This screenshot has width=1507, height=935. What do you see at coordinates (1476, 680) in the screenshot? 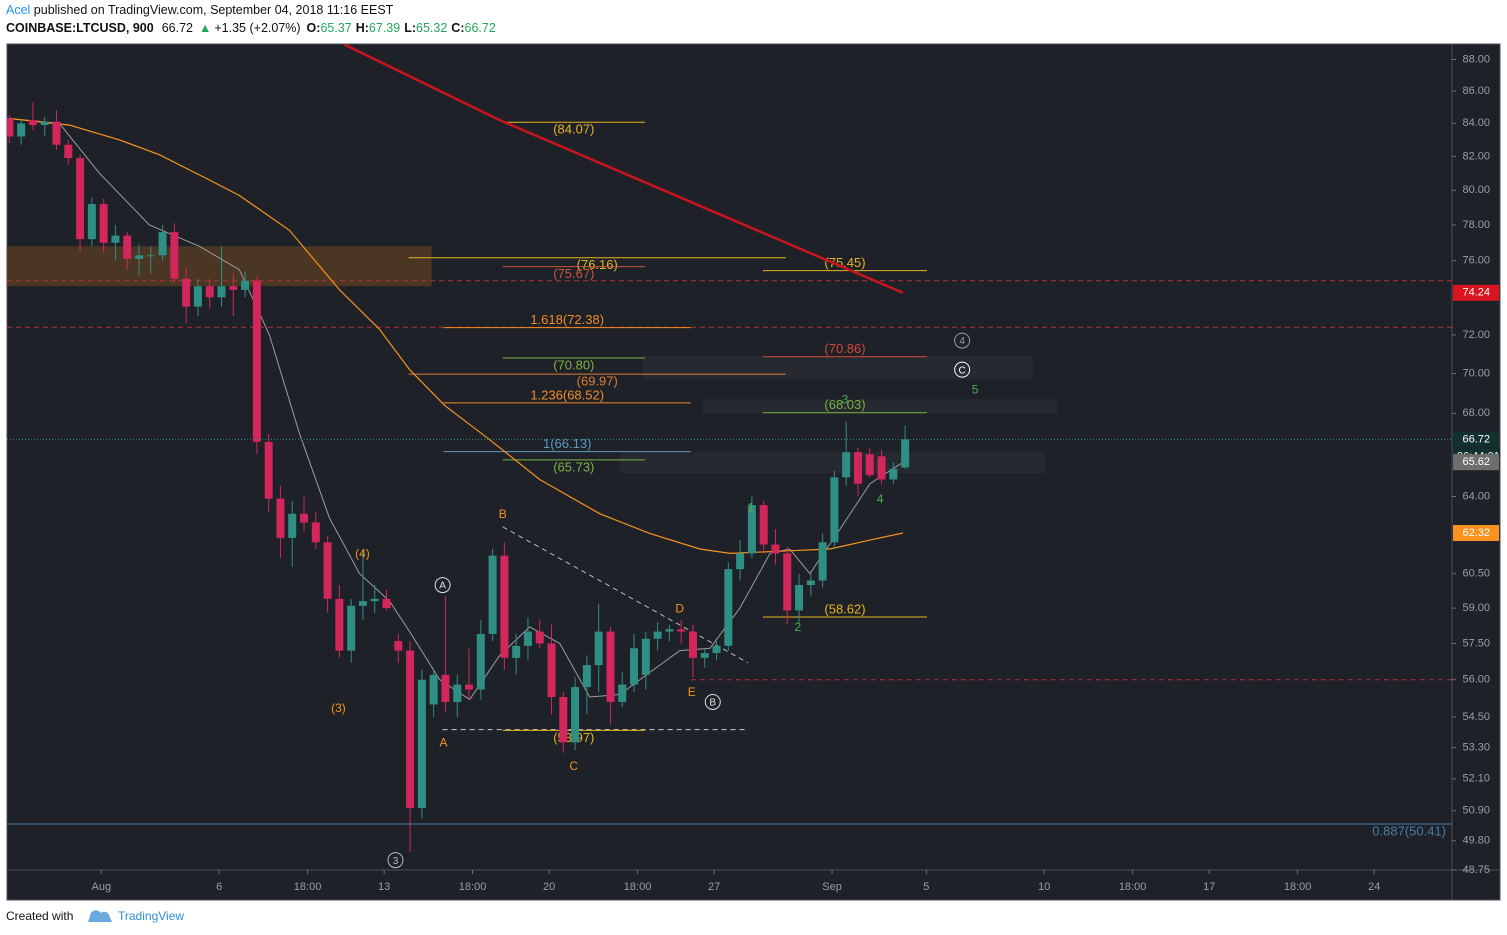
I see `y-tick-label: 56.00` at bounding box center [1476, 680].